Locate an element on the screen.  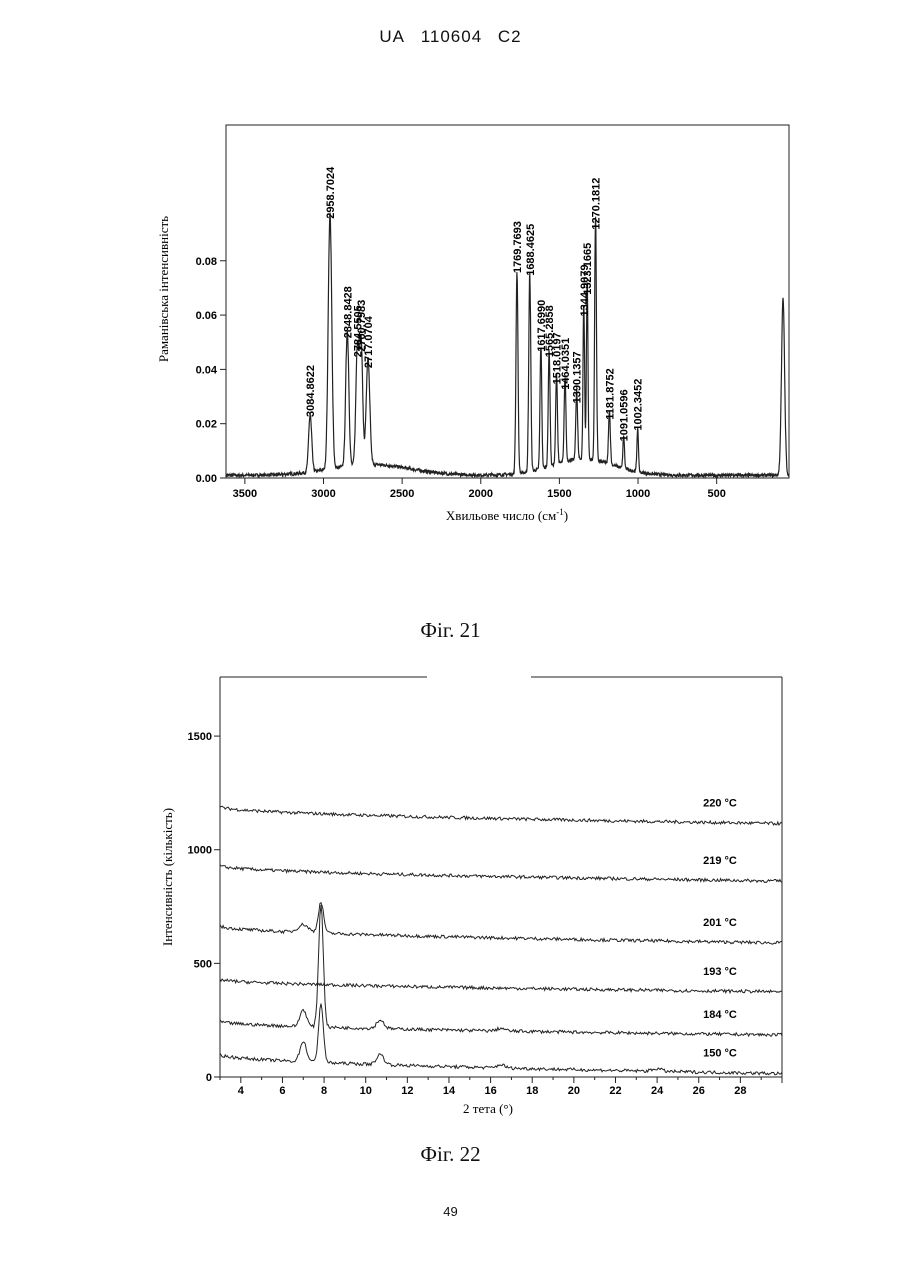
raman-spectrum-line is located at coordinates (507, 345).